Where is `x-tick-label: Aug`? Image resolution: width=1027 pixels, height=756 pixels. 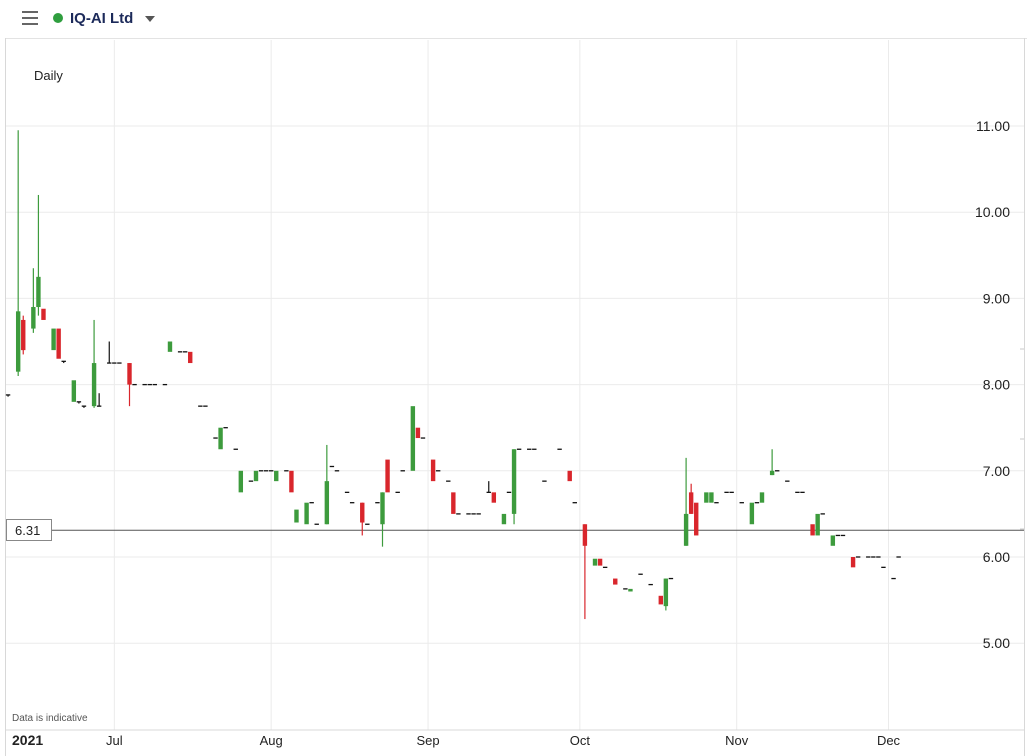
x-tick-label: Aug is located at coordinates (271, 740).